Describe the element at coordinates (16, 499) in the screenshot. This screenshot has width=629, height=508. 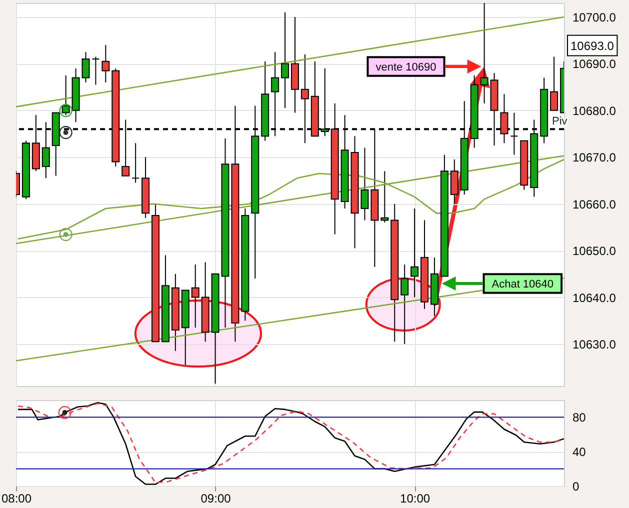
I see `x-tick-label: 08:00` at that location.